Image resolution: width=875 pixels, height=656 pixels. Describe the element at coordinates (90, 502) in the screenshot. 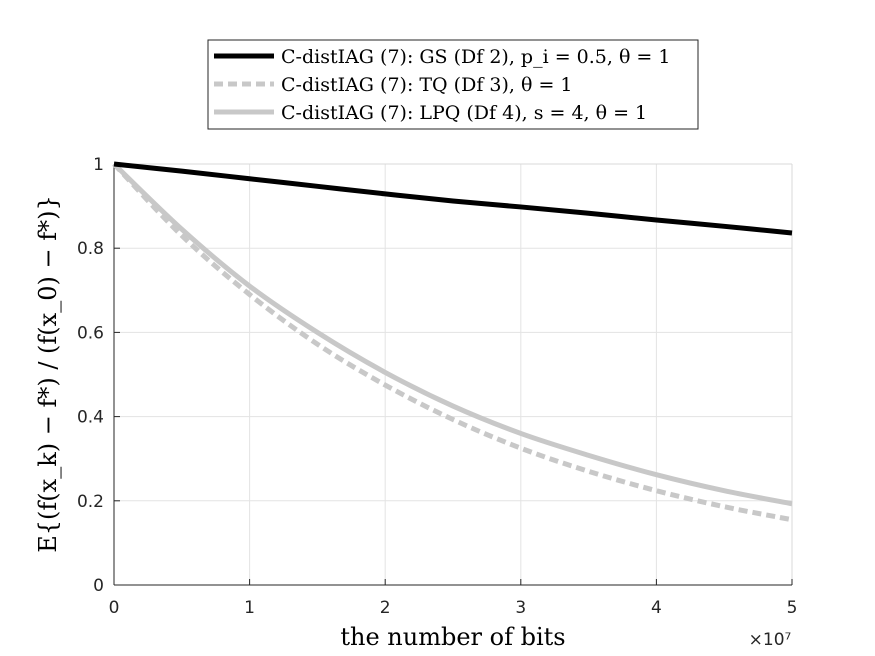

I see `y-tick-label: 0.2` at that location.